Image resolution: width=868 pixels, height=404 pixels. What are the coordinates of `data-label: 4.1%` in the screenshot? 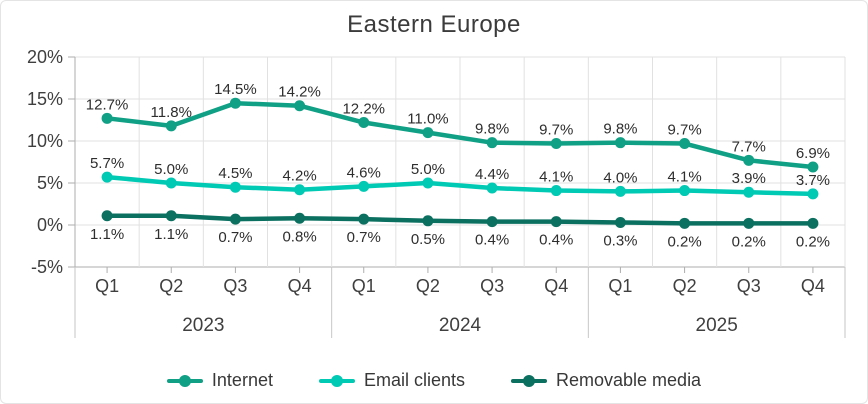 It's located at (556, 177).